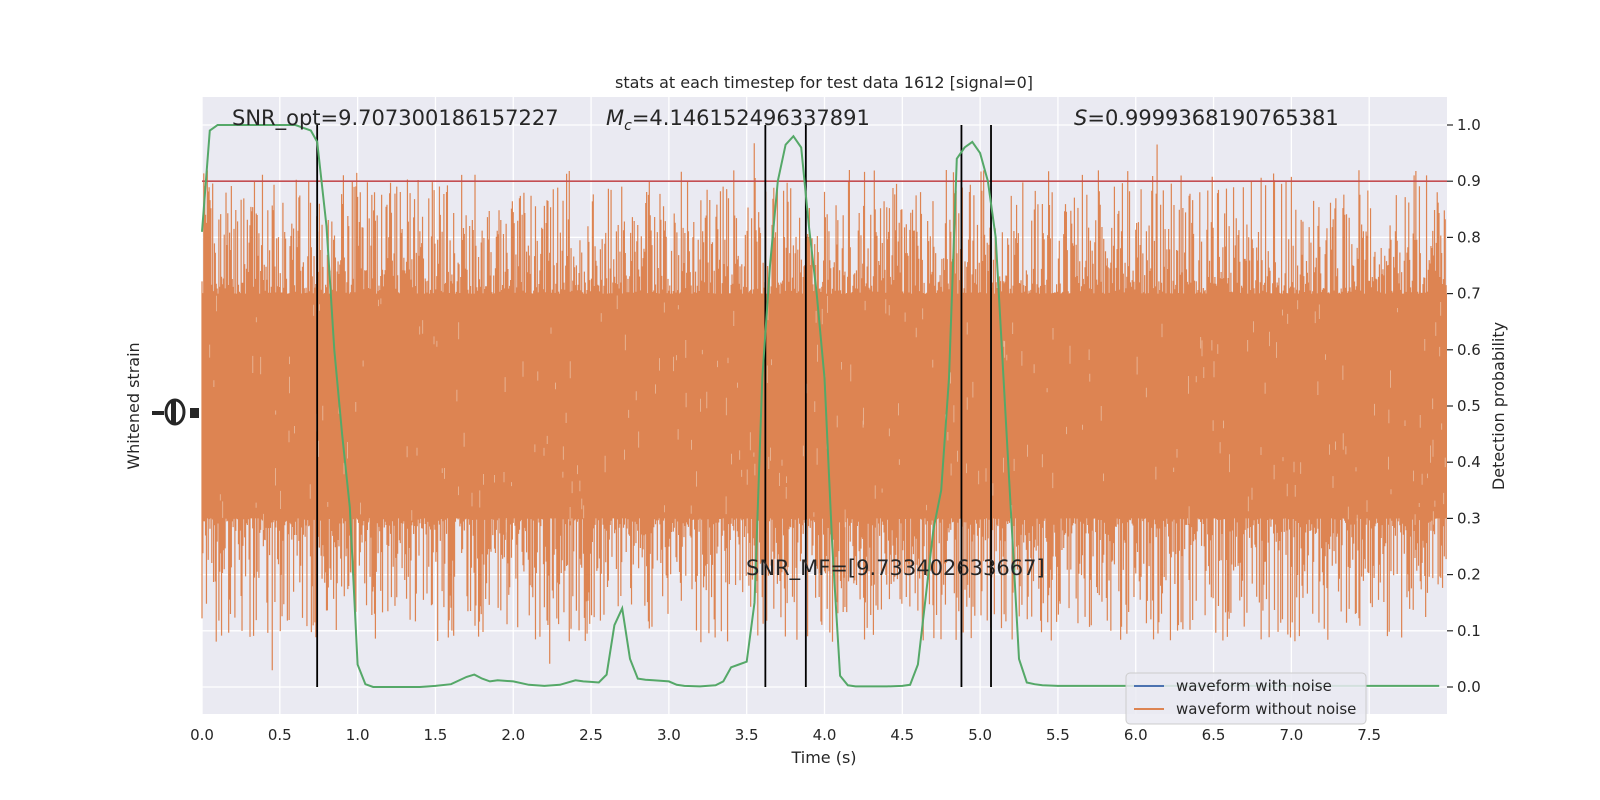 The height and width of the screenshot is (800, 1600). Describe the element at coordinates (1469, 687) in the screenshot. I see `y-tick-label: 0.0` at that location.